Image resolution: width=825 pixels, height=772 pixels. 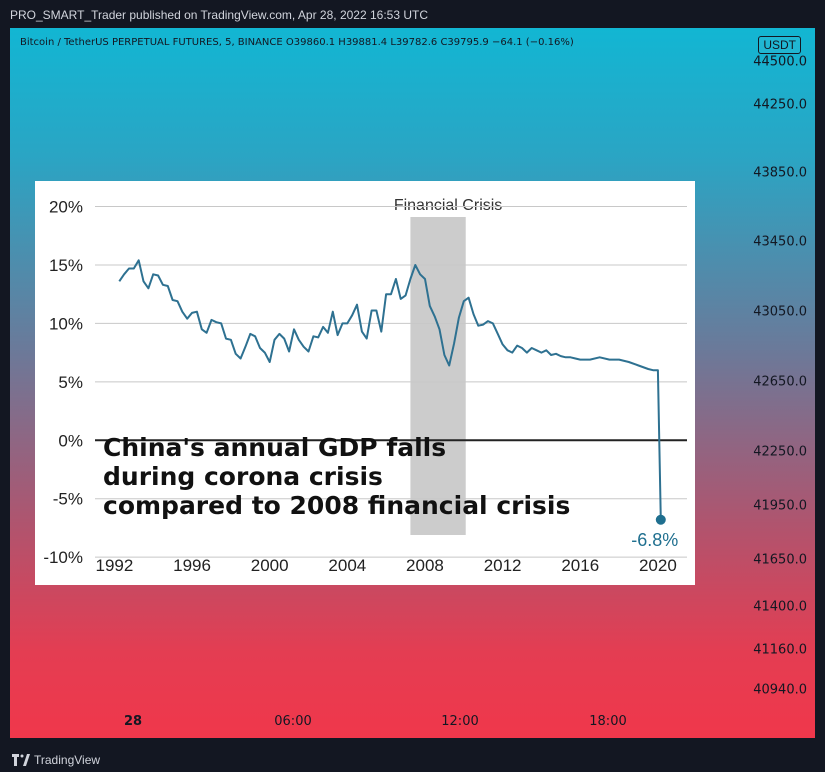 I want to click on price-label: 41400.0, so click(x=780, y=607).